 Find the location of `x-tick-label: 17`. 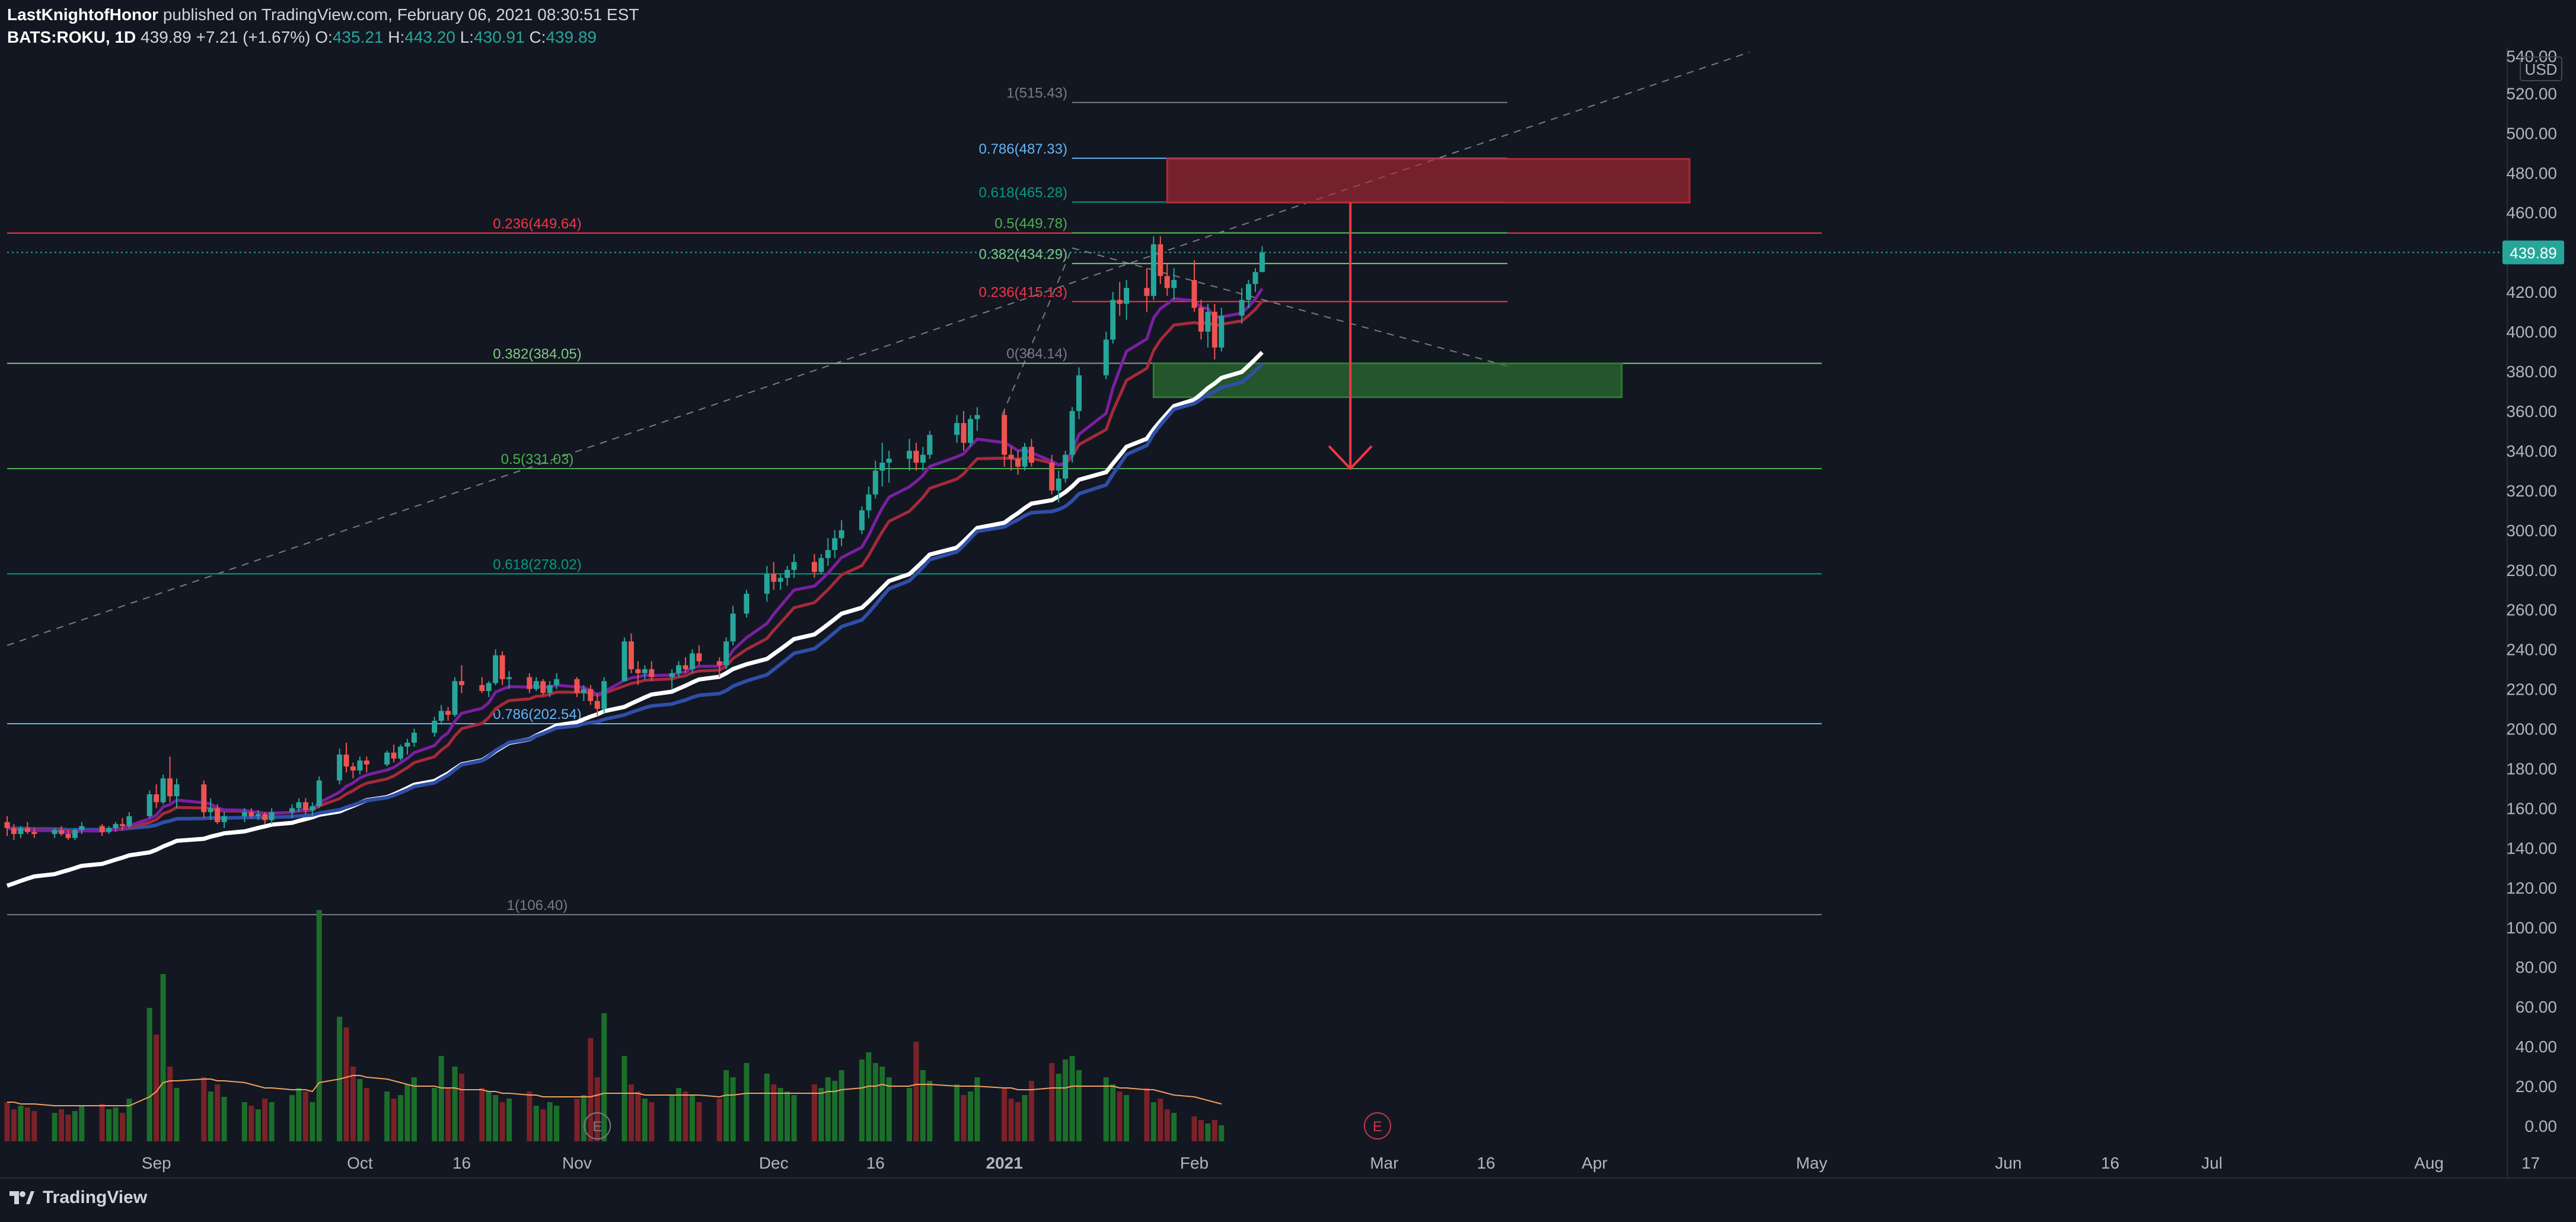

x-tick-label: 17 is located at coordinates (2531, 1163).